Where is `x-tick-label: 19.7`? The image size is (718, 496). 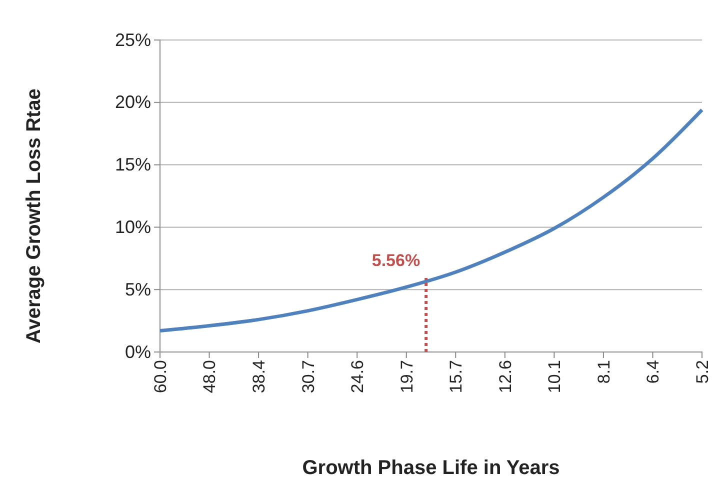
x-tick-label: 19.7 is located at coordinates (406, 377).